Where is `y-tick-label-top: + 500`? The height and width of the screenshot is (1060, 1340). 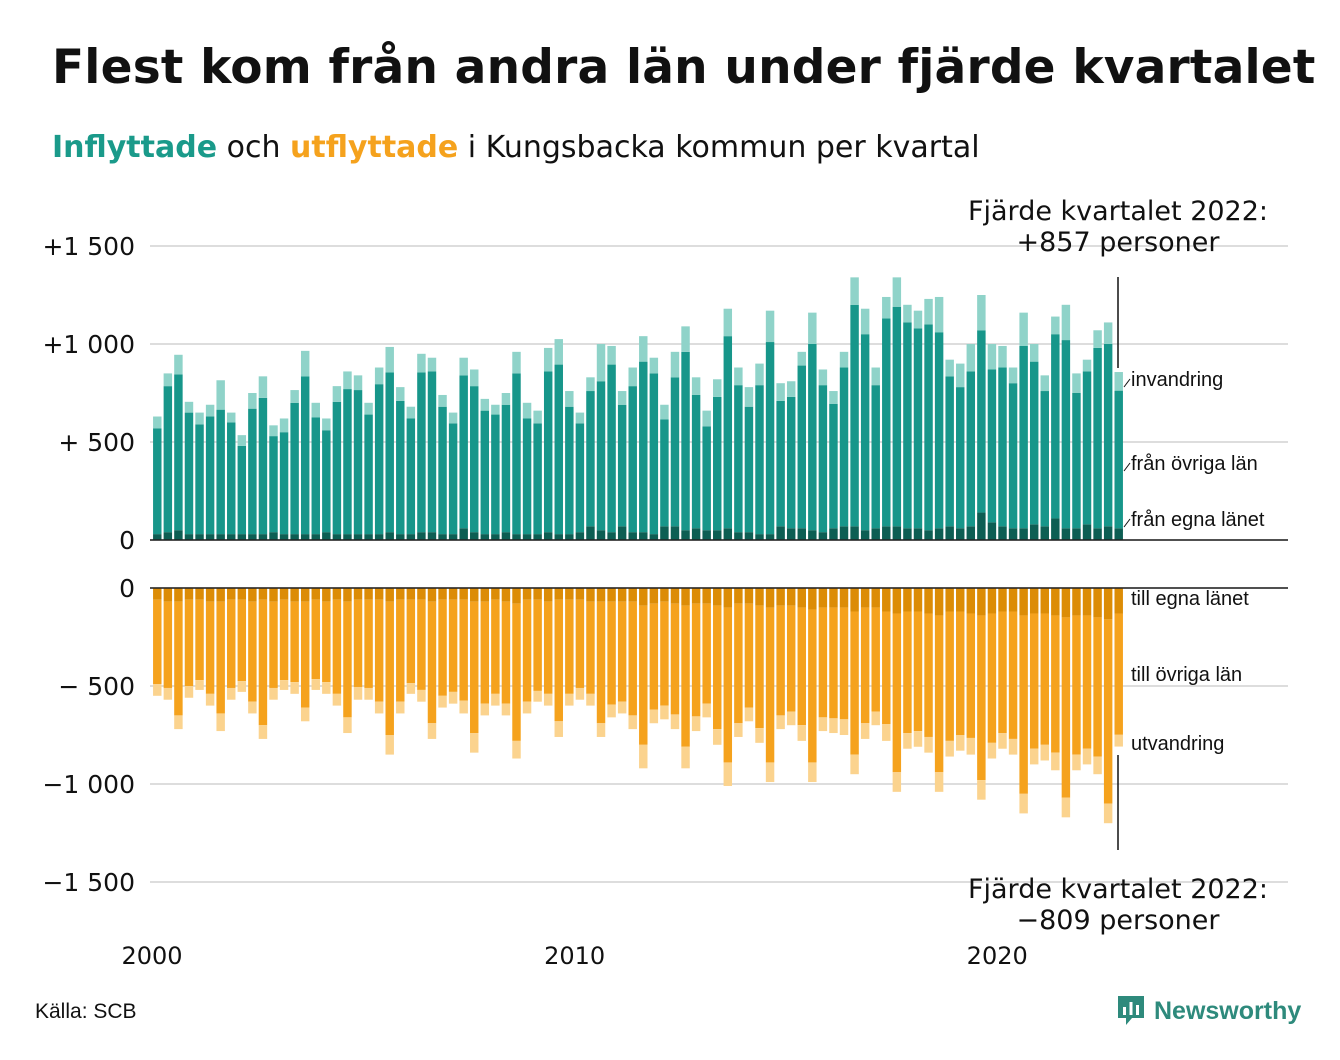
y-tick-label-top: + 500 is located at coordinates (96, 442).